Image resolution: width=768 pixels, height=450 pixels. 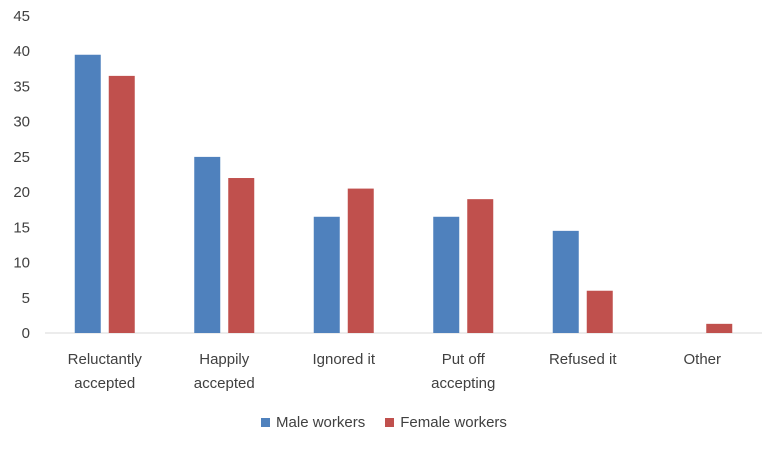 What do you see at coordinates (21, 192) in the screenshot?
I see `y-tick-label: 20` at bounding box center [21, 192].